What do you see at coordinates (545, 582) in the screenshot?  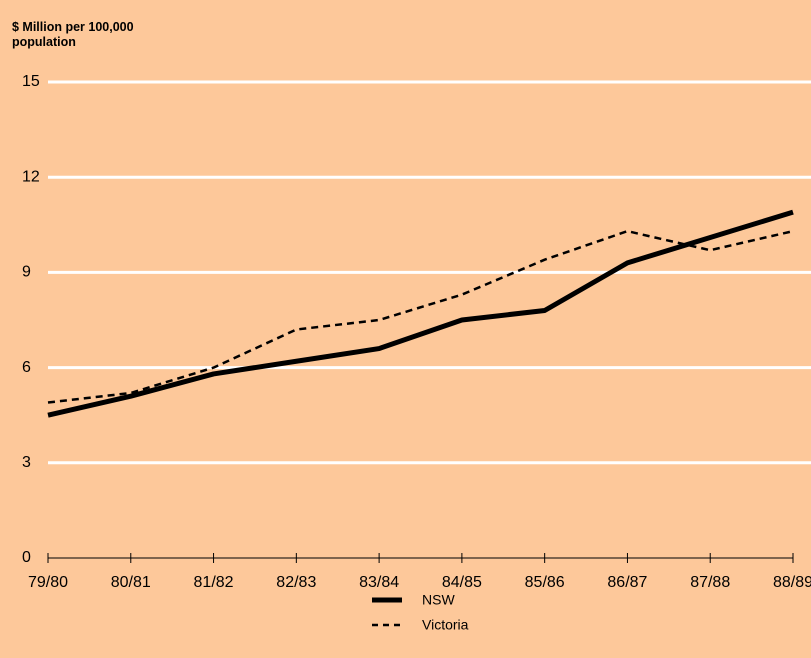 I see `x-tick-label: 85/86` at bounding box center [545, 582].